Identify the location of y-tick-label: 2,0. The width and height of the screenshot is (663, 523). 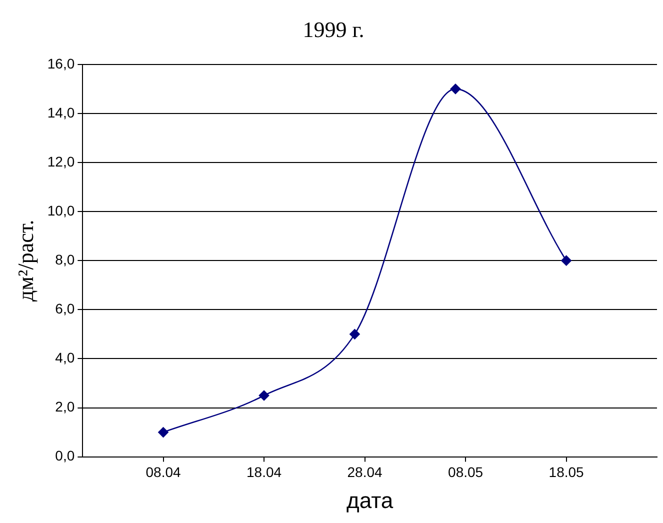
(65, 406).